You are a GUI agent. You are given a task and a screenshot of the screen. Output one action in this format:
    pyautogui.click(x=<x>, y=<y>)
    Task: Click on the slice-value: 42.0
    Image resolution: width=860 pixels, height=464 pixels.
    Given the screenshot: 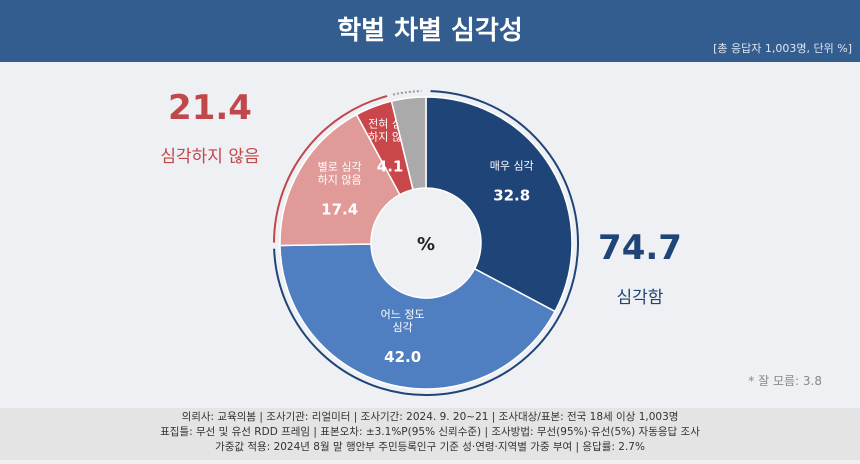 What is the action you would take?
    pyautogui.click(x=402, y=357)
    